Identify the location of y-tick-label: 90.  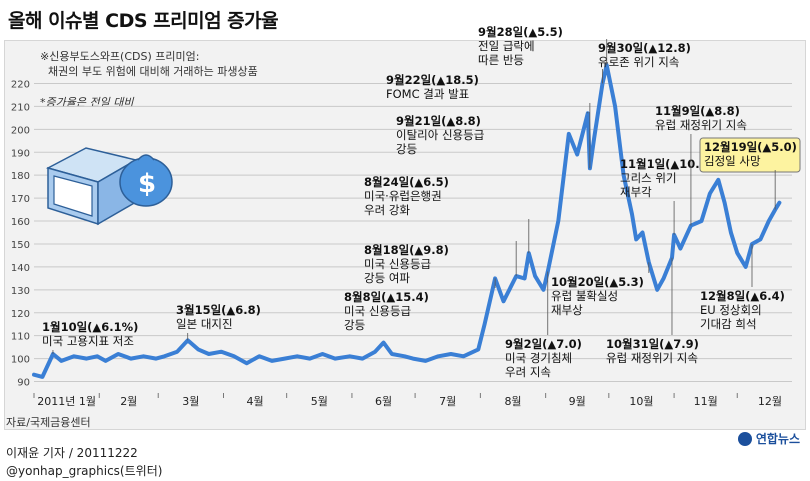
(23, 383).